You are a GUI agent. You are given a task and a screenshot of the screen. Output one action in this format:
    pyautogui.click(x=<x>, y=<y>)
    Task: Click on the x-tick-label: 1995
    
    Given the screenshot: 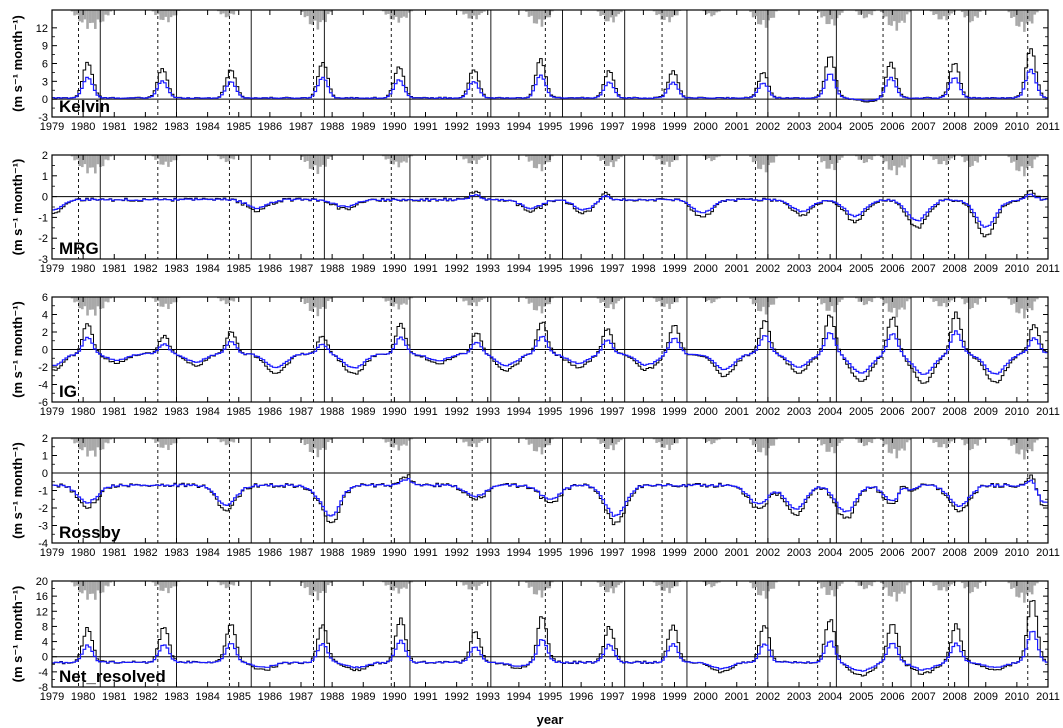 What is the action you would take?
    pyautogui.click(x=550, y=553)
    